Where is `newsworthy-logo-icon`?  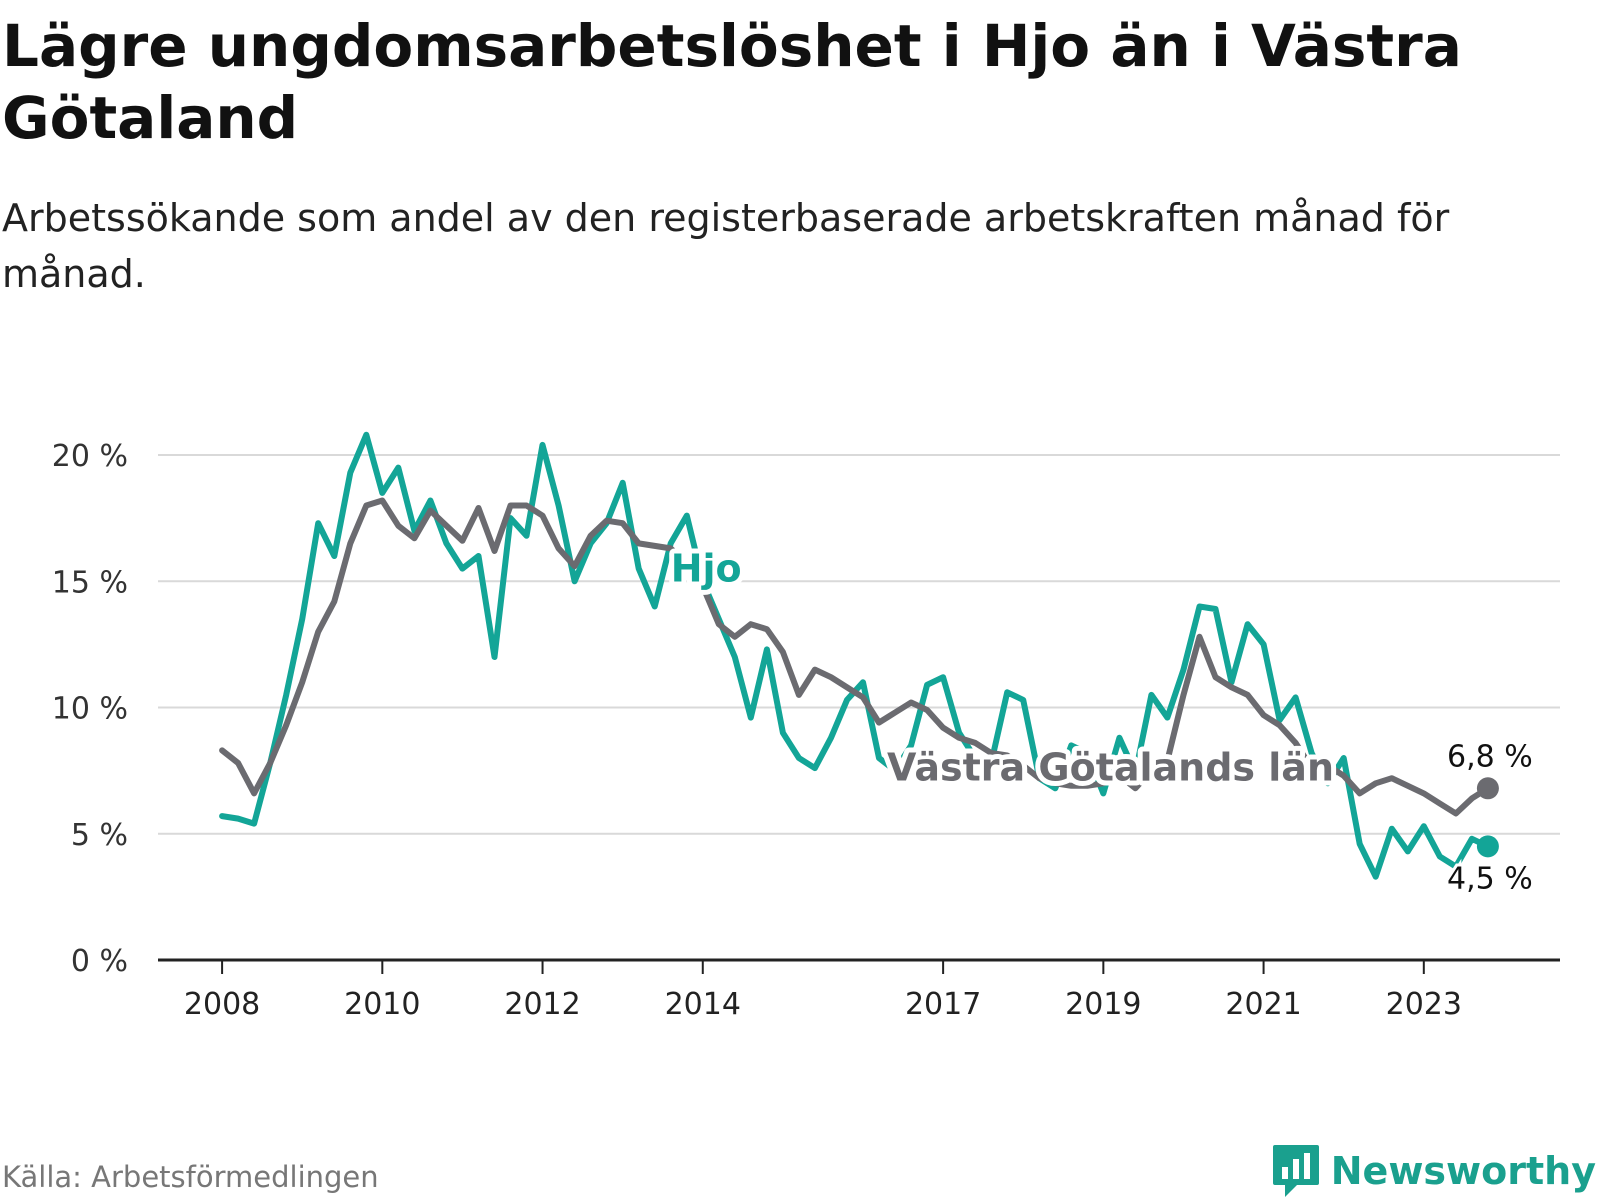 newsworthy-logo-icon is located at coordinates (1295, 1171).